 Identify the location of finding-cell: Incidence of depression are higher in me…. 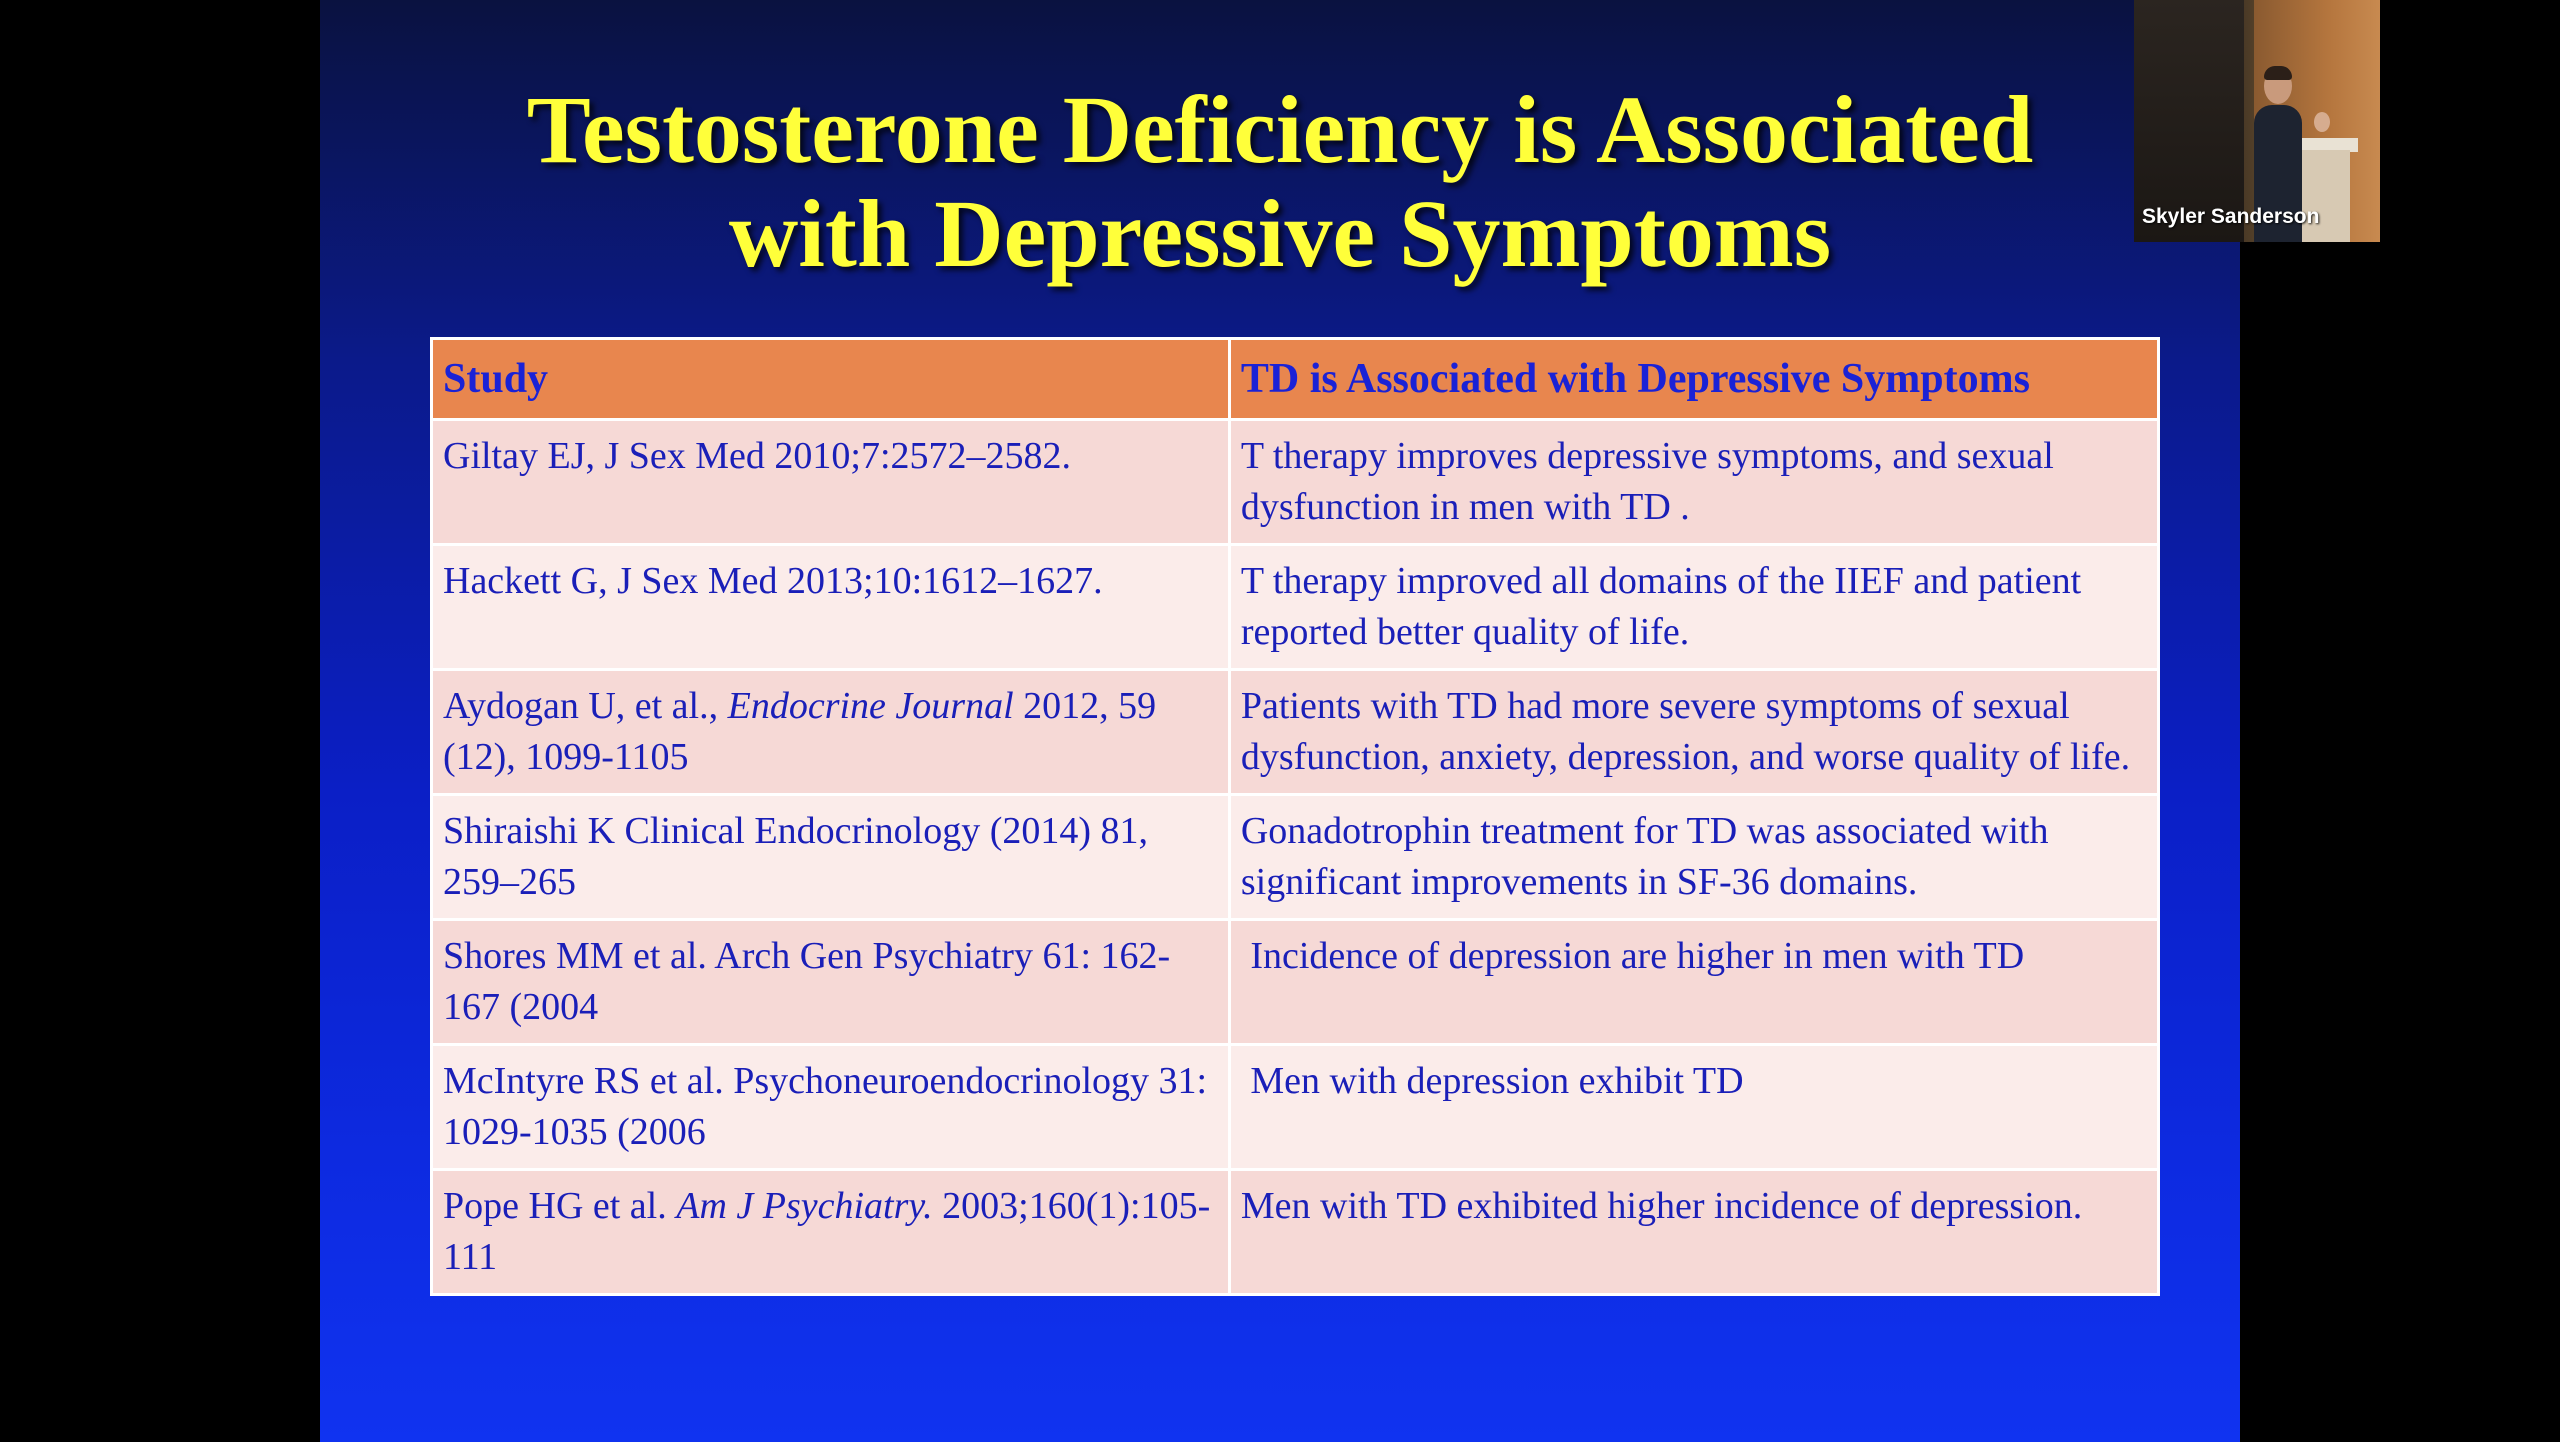
(1694, 982).